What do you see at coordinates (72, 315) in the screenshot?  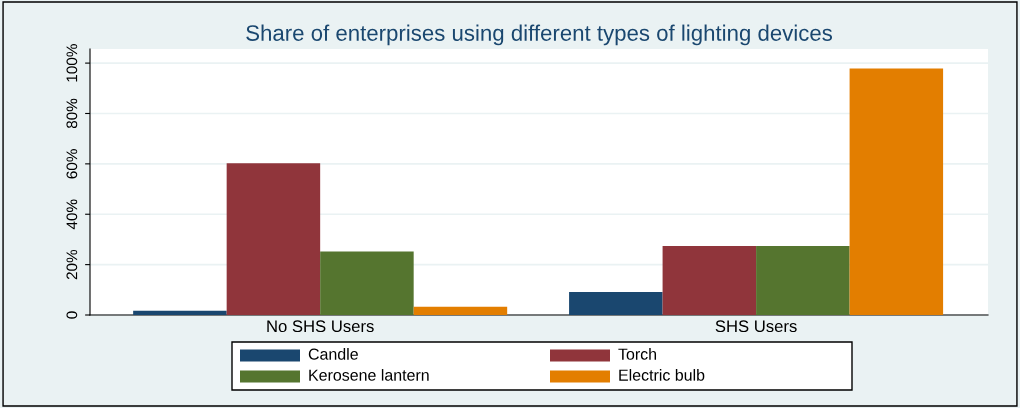 I see `y-tick-label: 0` at bounding box center [72, 315].